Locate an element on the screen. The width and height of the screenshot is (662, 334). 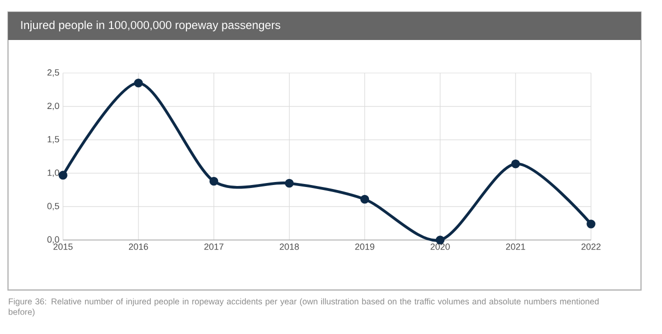
x-tick-label: 2022 is located at coordinates (591, 247).